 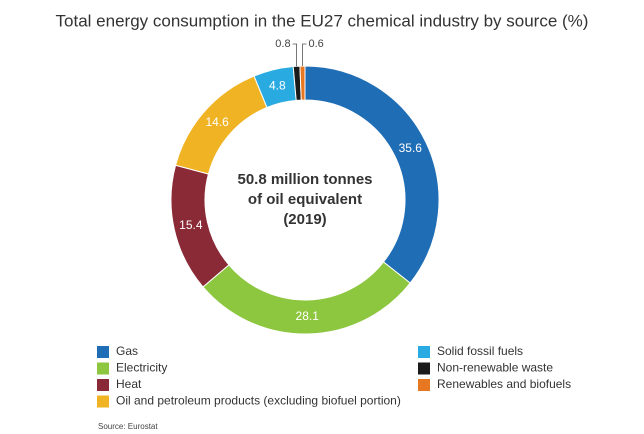 I want to click on slice-label: 35.6, so click(x=411, y=148).